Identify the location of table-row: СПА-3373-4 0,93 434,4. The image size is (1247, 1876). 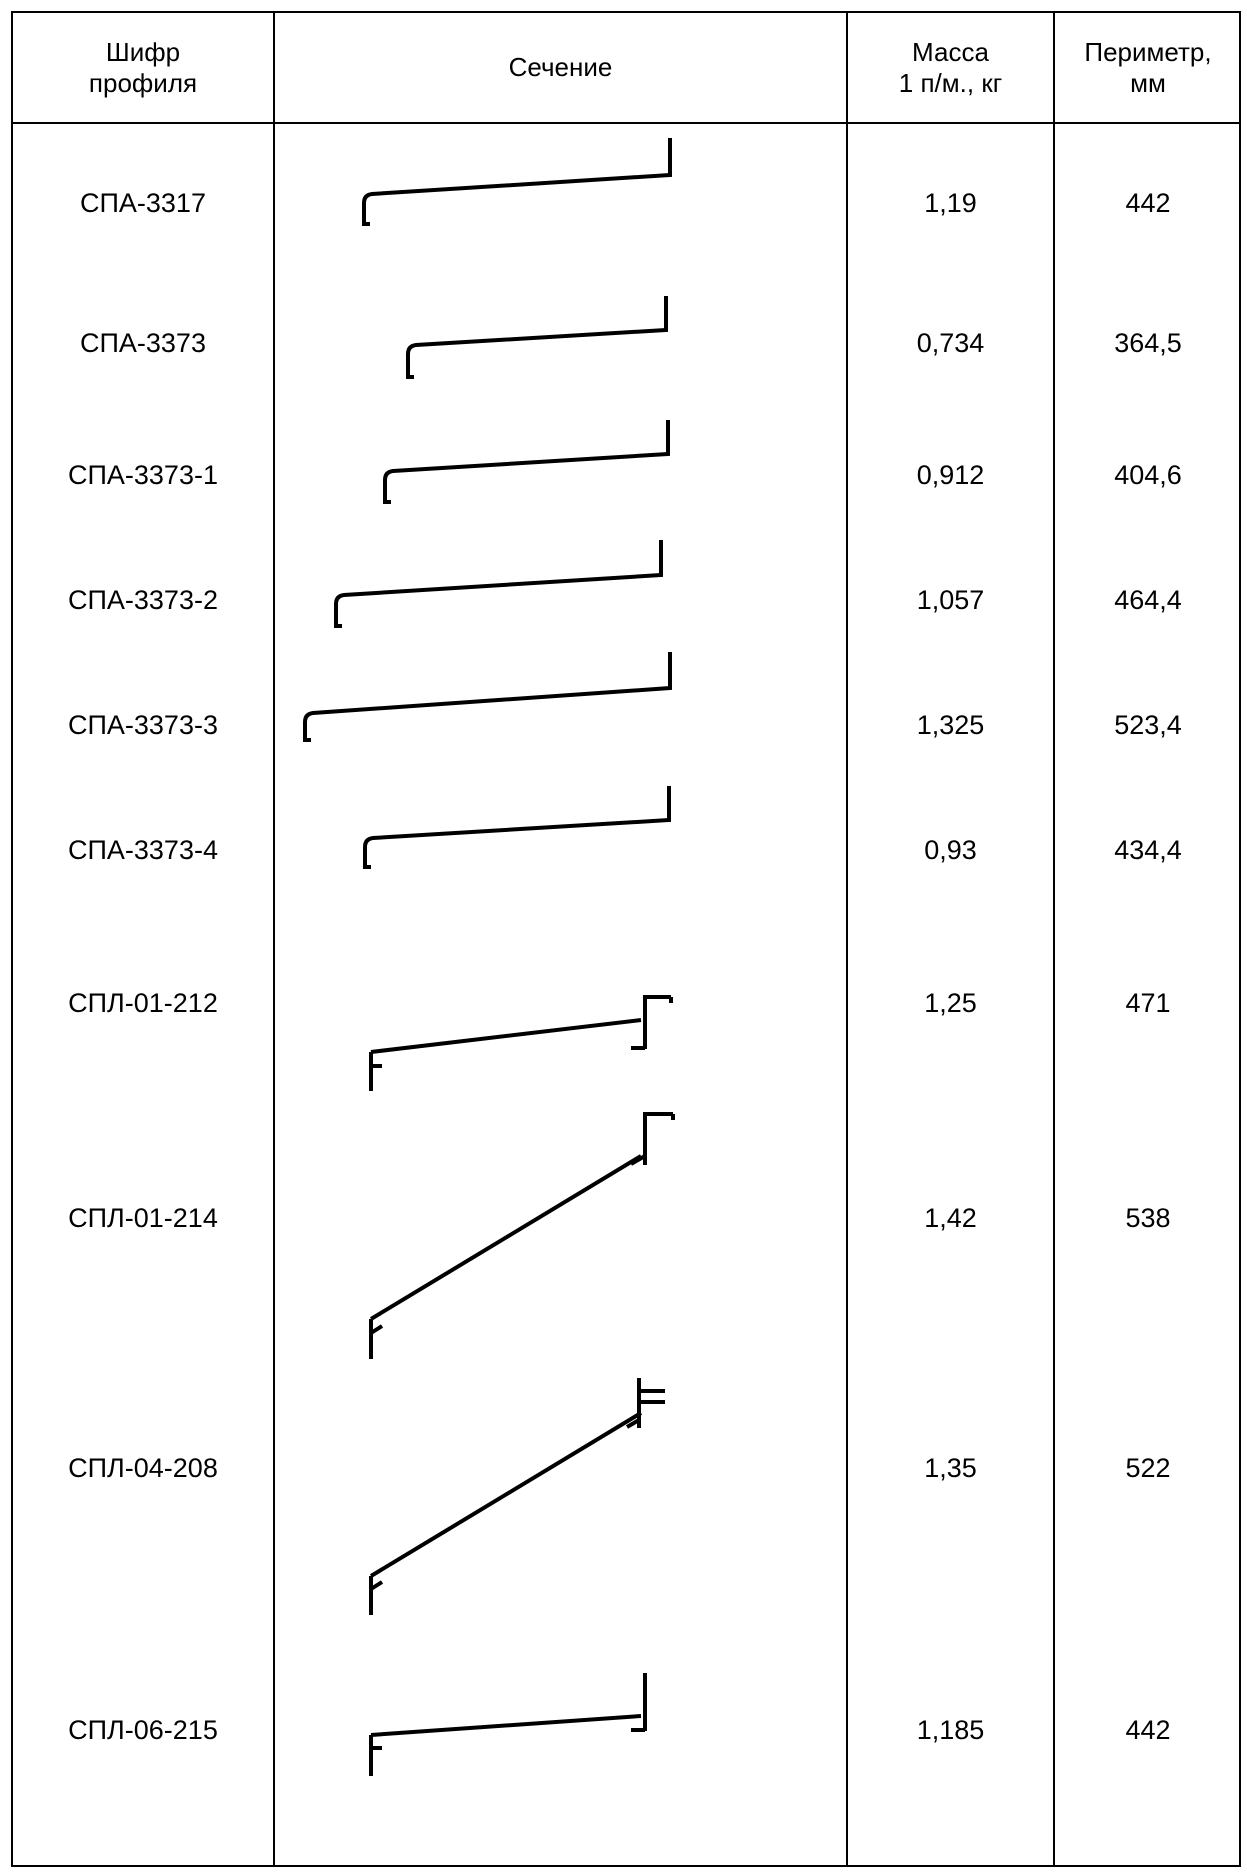
(626, 849).